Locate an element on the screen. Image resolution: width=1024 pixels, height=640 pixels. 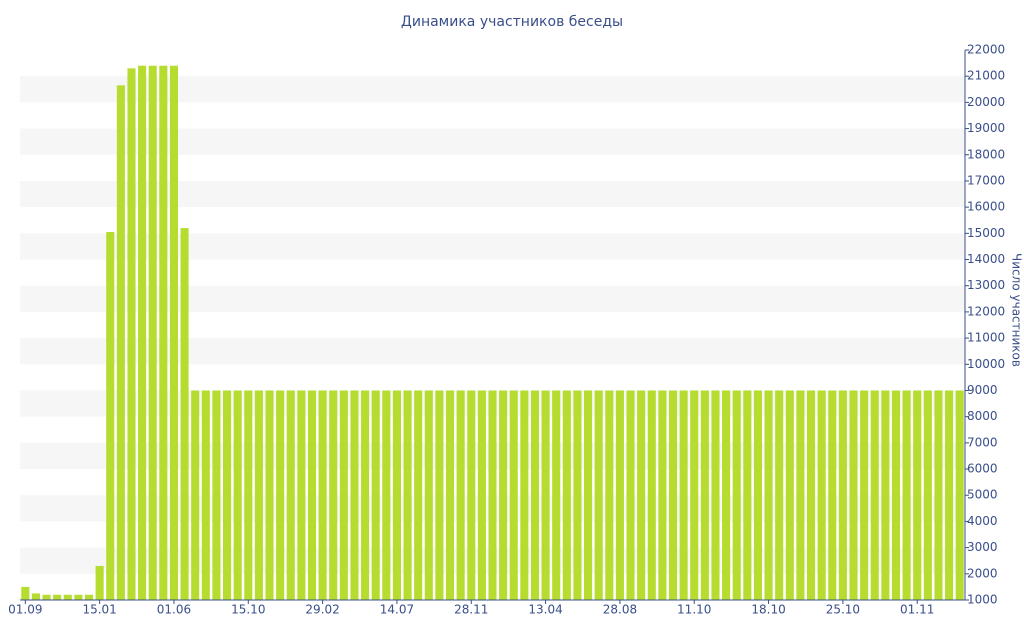
chart-title: Динамика участников беседы is located at coordinates (512, 22).